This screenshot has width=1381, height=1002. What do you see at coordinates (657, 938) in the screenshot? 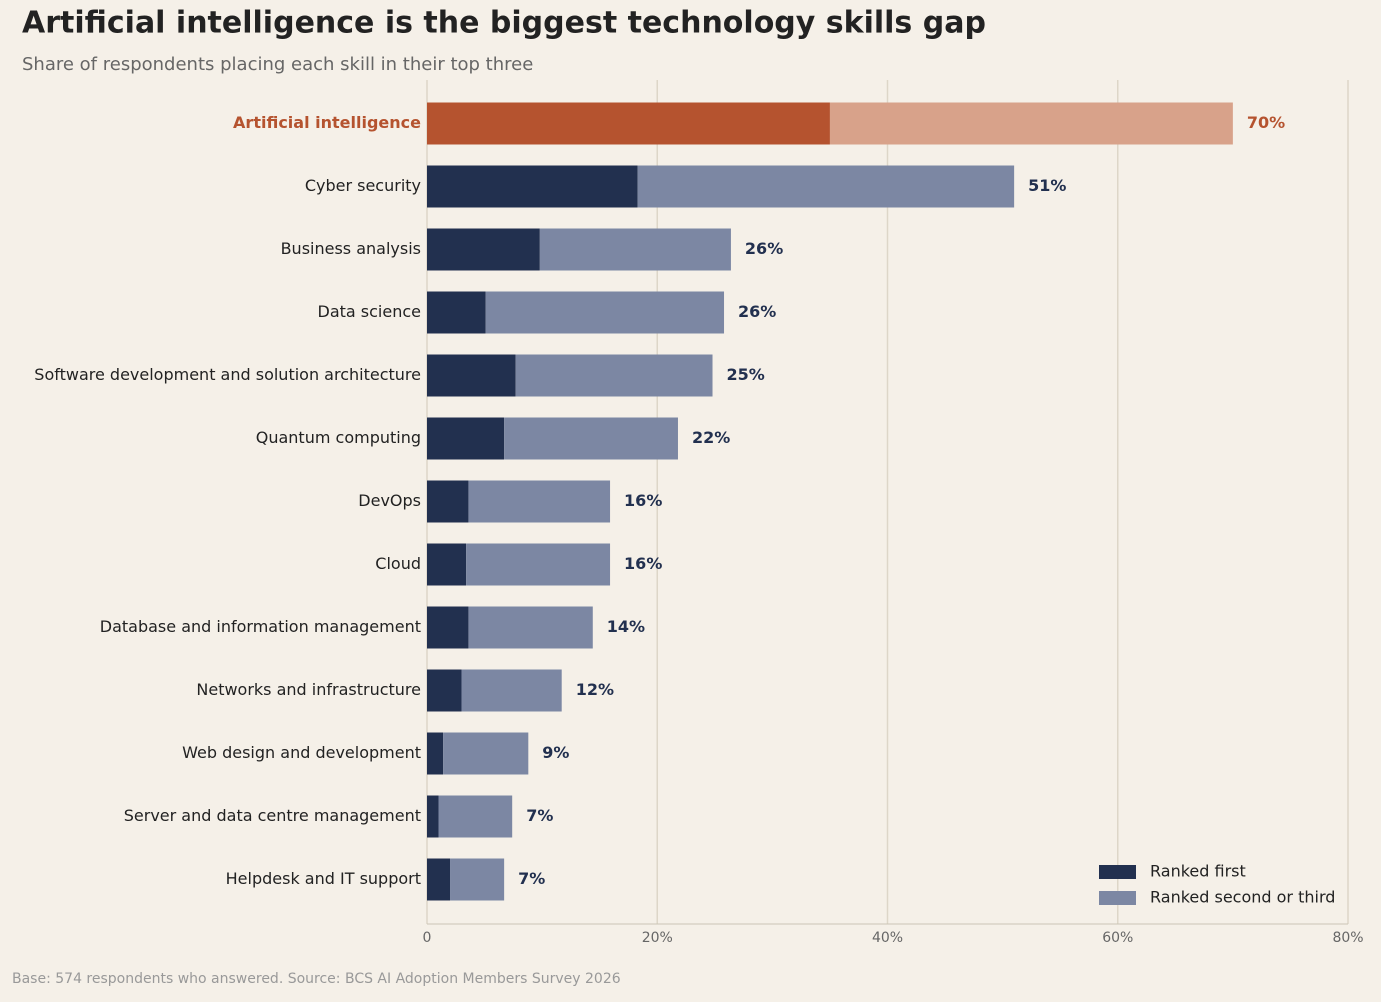
I see `x-tick-label: 20%` at bounding box center [657, 938].